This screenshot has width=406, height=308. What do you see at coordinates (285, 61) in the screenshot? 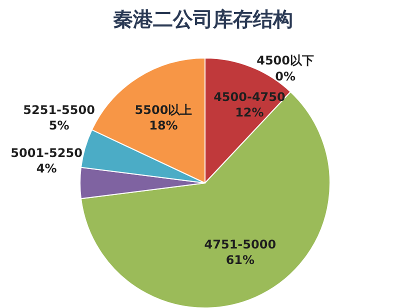
I see `category-label: 4500以下` at bounding box center [285, 61].